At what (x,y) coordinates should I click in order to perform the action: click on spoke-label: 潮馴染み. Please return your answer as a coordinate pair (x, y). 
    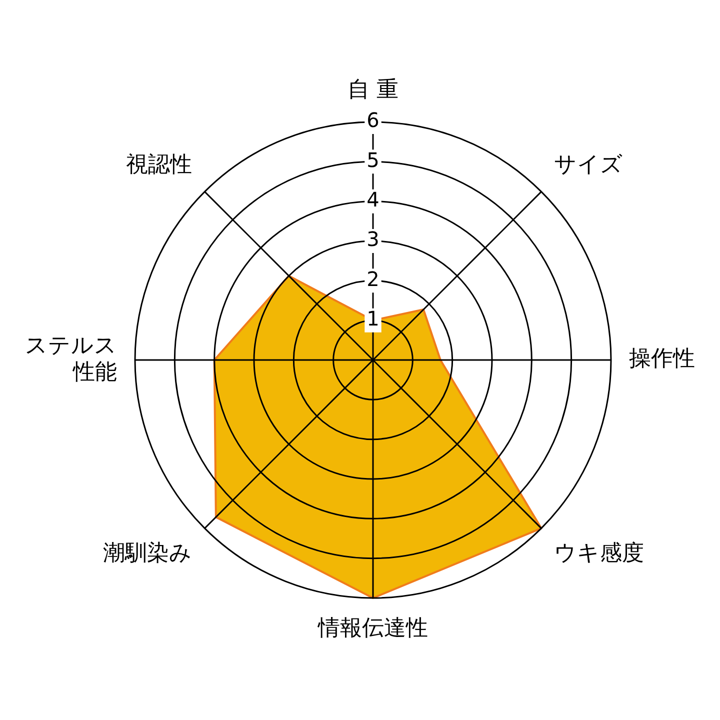
    Looking at the image, I should click on (147, 553).